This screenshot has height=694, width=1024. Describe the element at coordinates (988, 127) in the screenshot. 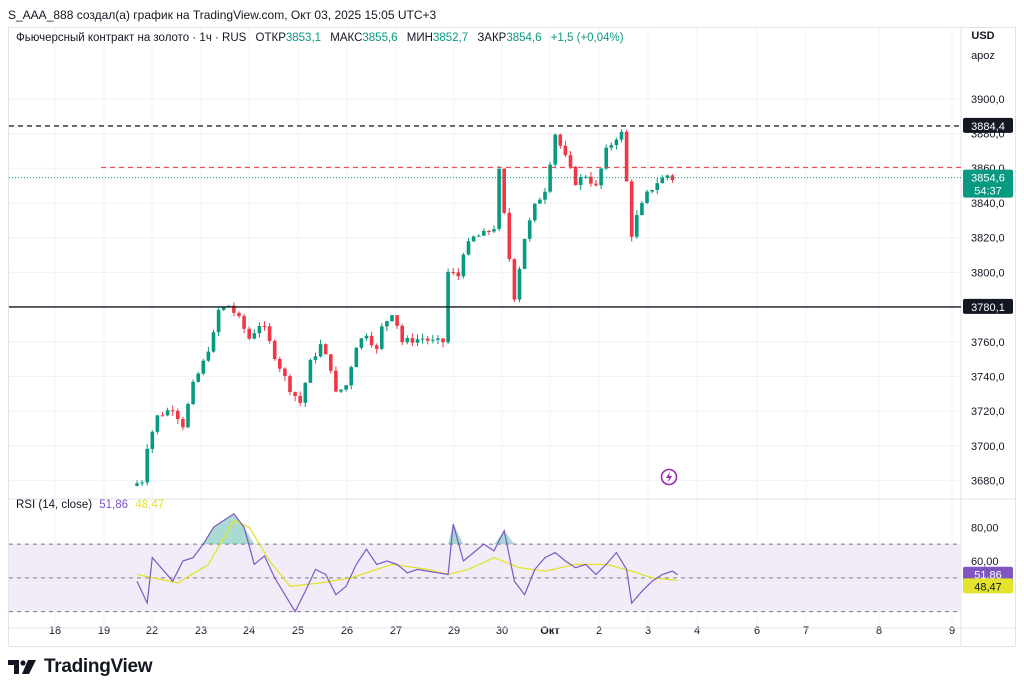

I see `level-price-label: 3884,4` at that location.